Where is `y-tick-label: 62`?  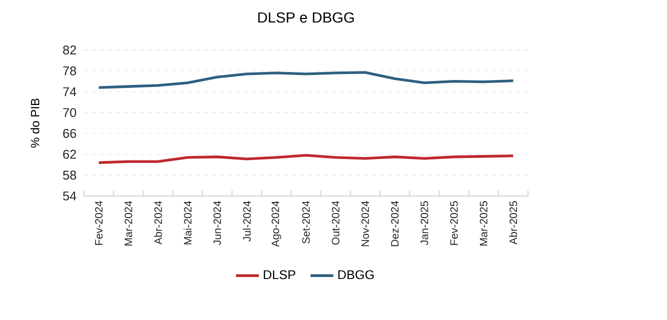 y-tick-label: 62 is located at coordinates (69, 154).